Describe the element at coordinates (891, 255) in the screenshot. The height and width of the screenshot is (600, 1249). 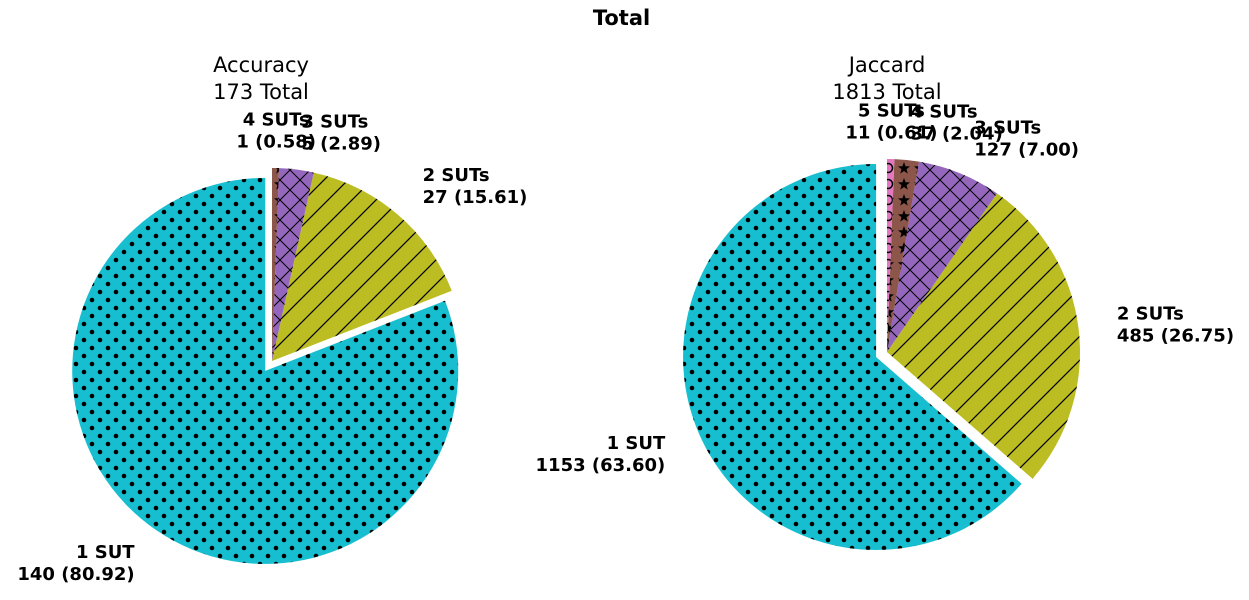
I see `pie-slice-jaccard-5-suts` at that location.